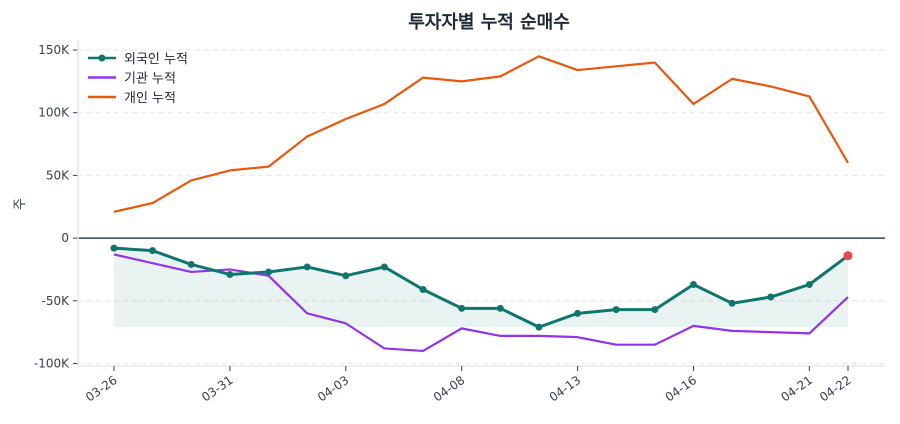 The height and width of the screenshot is (424, 900). What do you see at coordinates (796, 388) in the screenshot?
I see `x-tick-label: 04-21` at bounding box center [796, 388].